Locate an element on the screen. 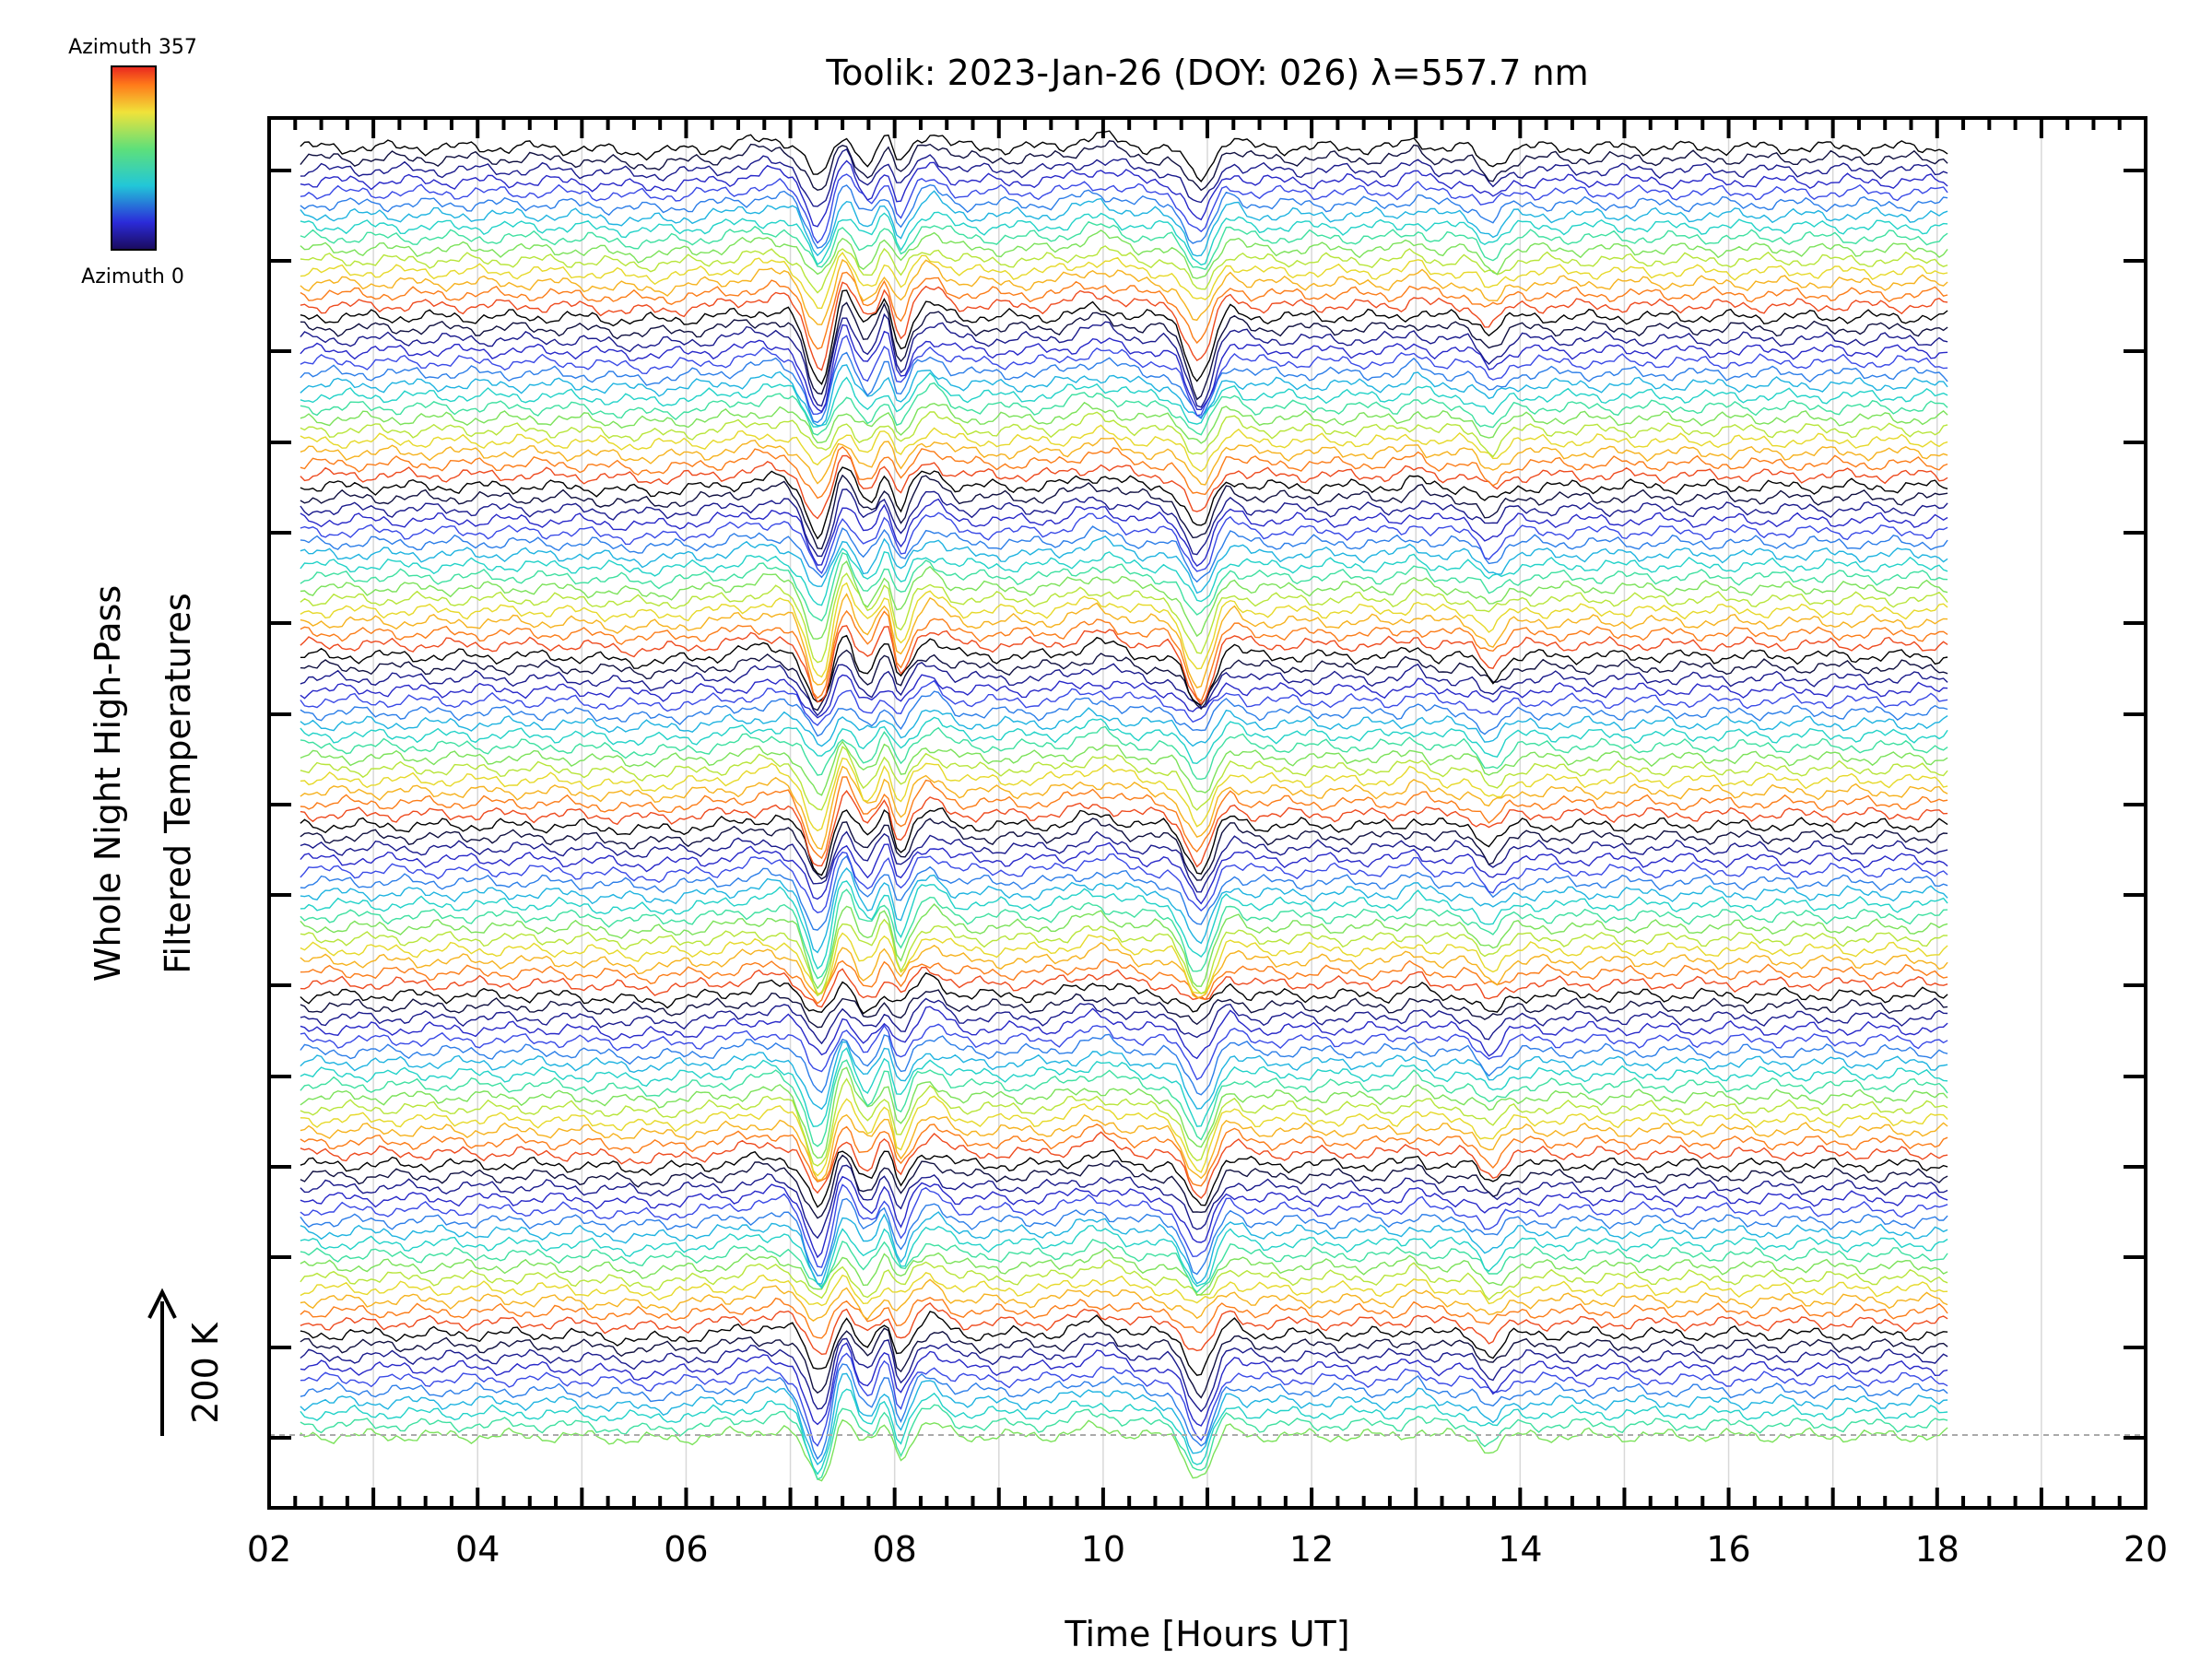 This screenshot has height=1659, width=2212. scale-arrow-head is located at coordinates (162, 1303).